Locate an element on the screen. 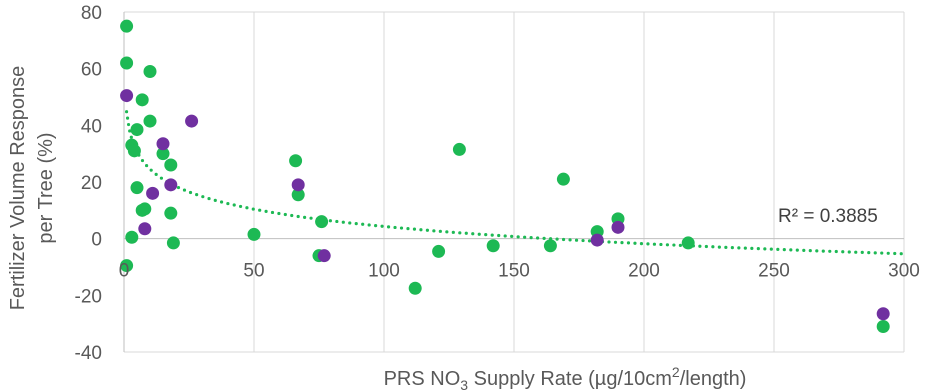 The height and width of the screenshot is (392, 928). y-tick-labels: -40 -20 0 20 40 60 80 is located at coordinates (88, 183).